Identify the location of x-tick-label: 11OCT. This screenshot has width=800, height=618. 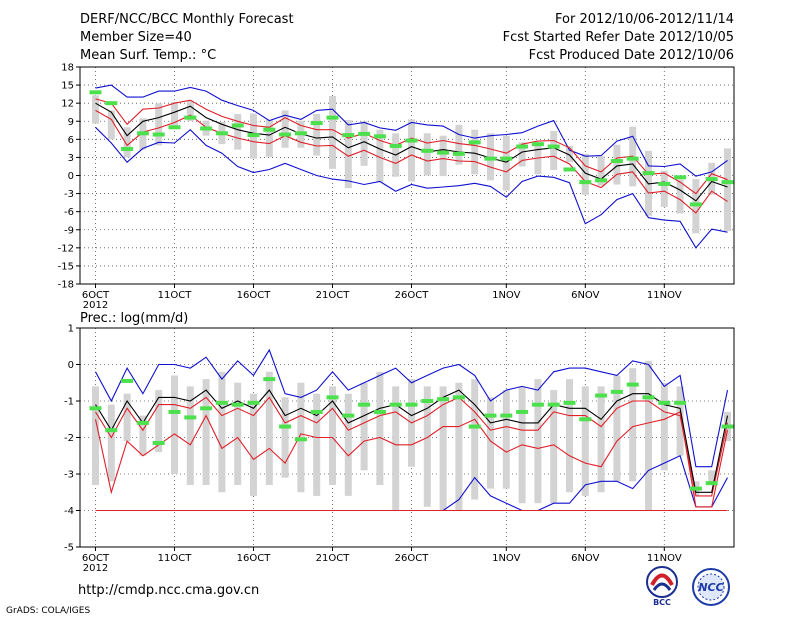
(175, 558).